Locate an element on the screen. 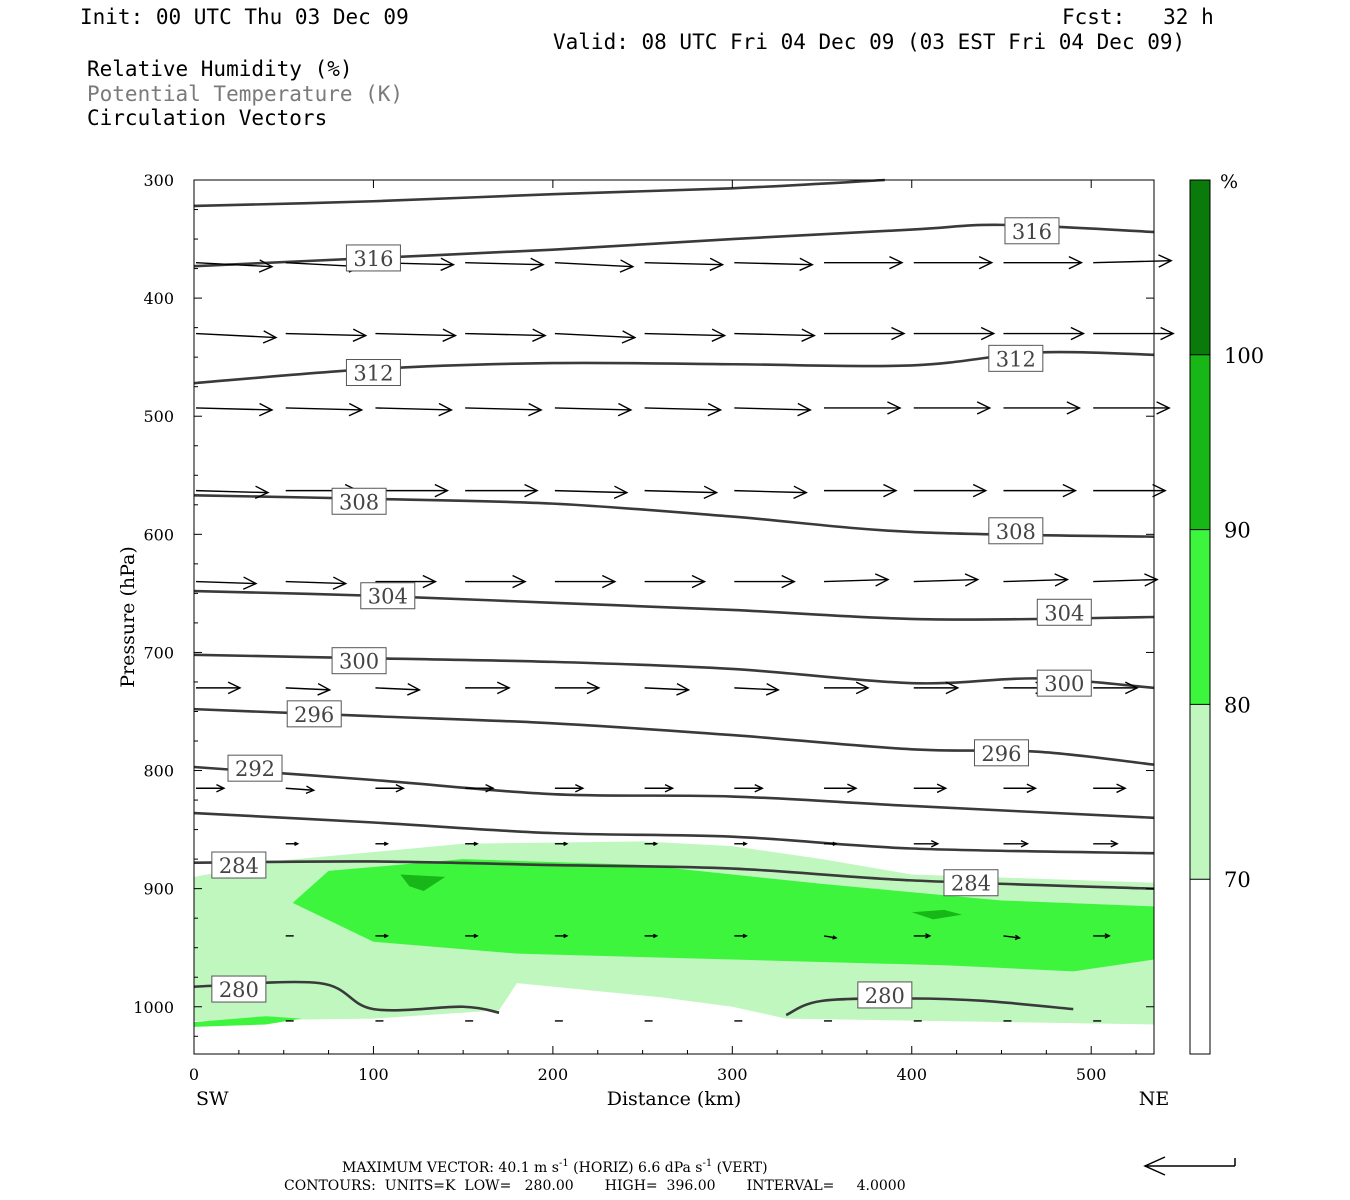  reference-vector-arrow is located at coordinates (1189, 1166).